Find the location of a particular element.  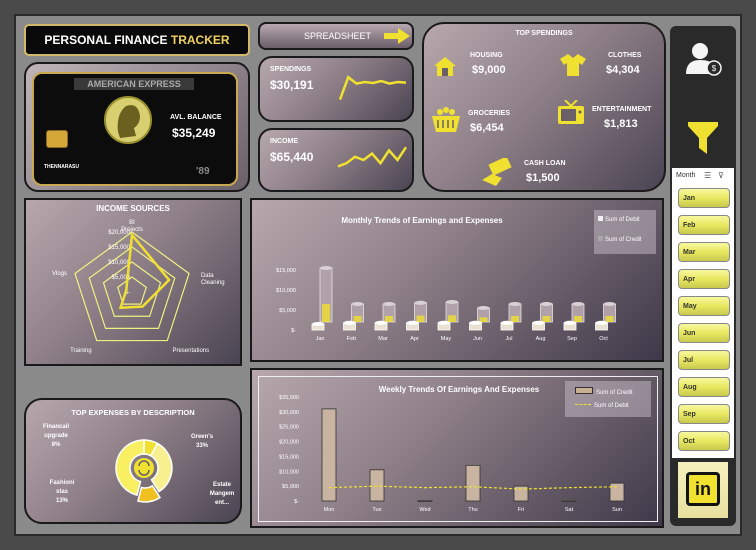

weekly-ytick: $15,000 is located at coordinates (289, 457).